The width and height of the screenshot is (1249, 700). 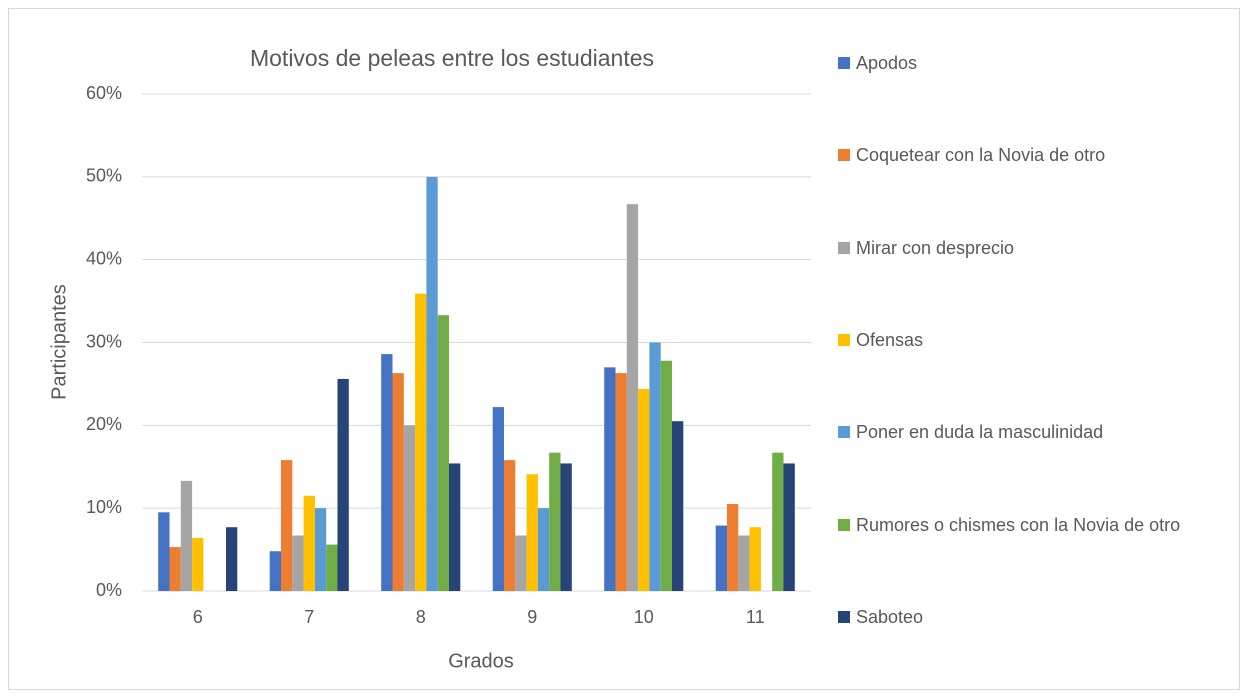 What do you see at coordinates (644, 617) in the screenshot?
I see `x-tick-label: 10` at bounding box center [644, 617].